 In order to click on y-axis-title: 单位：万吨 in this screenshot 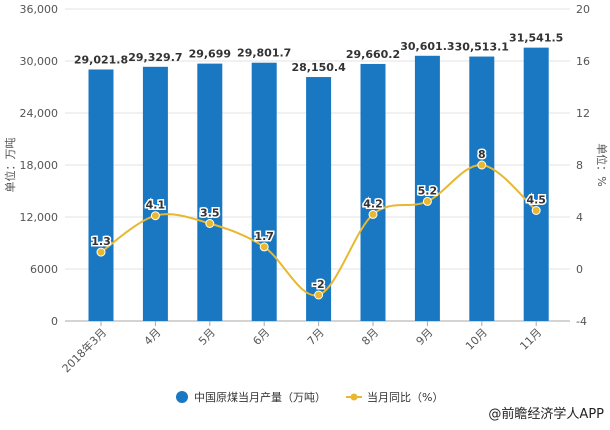, I will do `click(10, 165)`.